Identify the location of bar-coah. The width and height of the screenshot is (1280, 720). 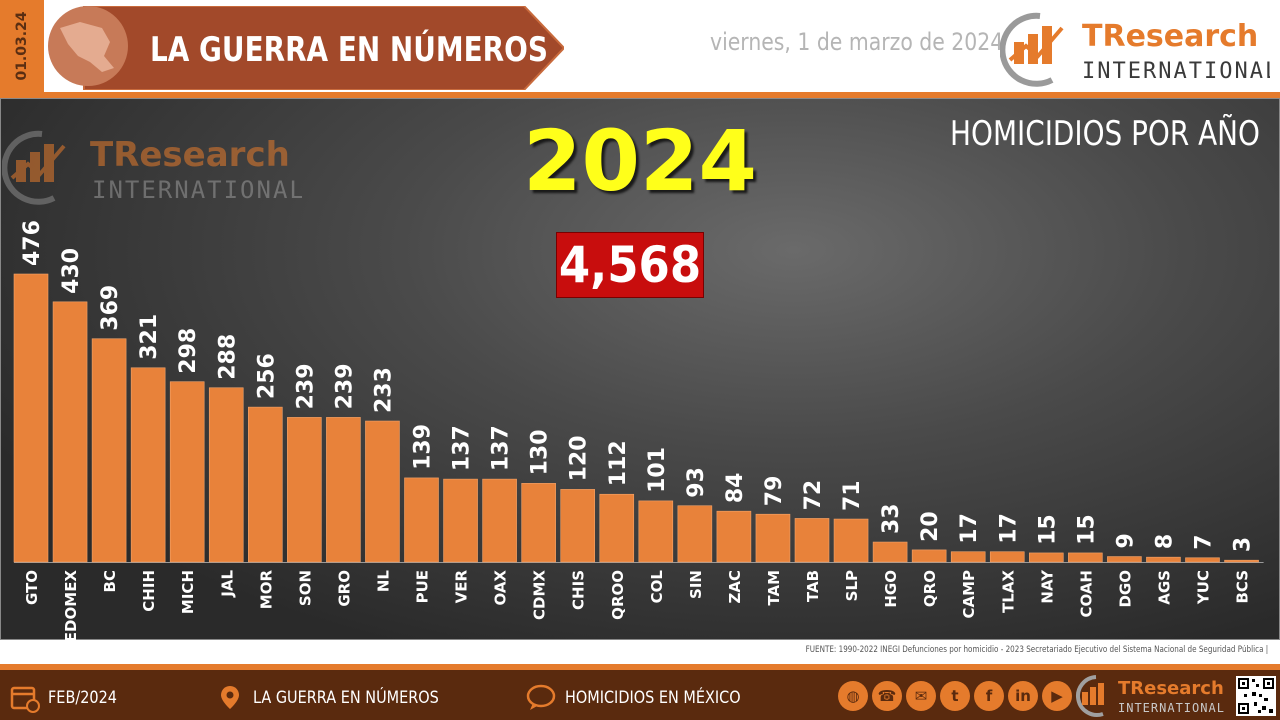
(1085, 557).